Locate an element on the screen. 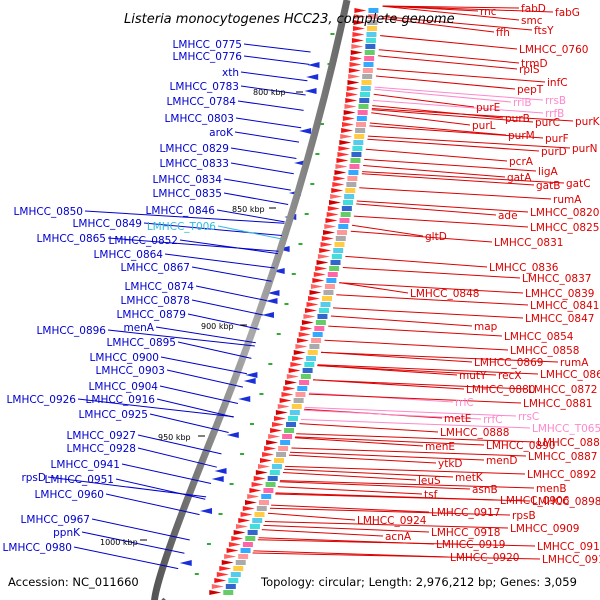 Image resolution: width=600 pixels, height=600 pixels. gene-label-right: rrlB is located at coordinates (522, 103).